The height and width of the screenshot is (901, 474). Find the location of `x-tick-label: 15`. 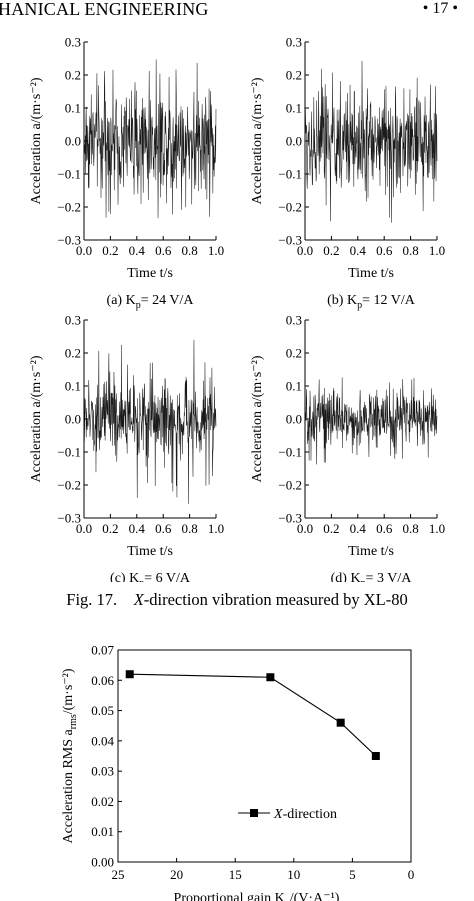

x-tick-label: 15 is located at coordinates (235, 874).